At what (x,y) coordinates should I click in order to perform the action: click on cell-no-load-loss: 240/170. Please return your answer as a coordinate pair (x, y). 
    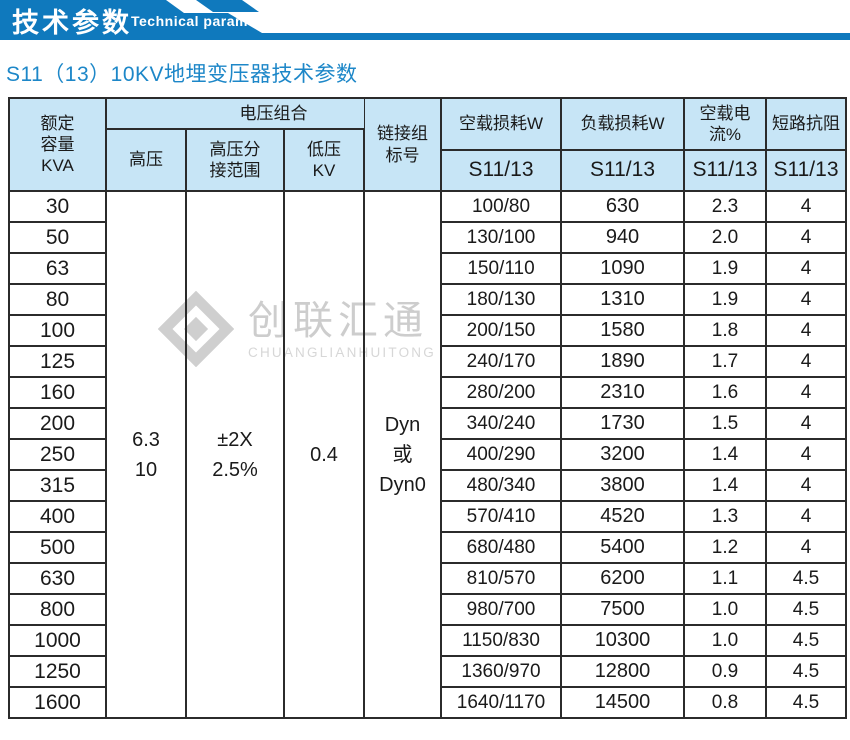
    Looking at the image, I should click on (501, 361).